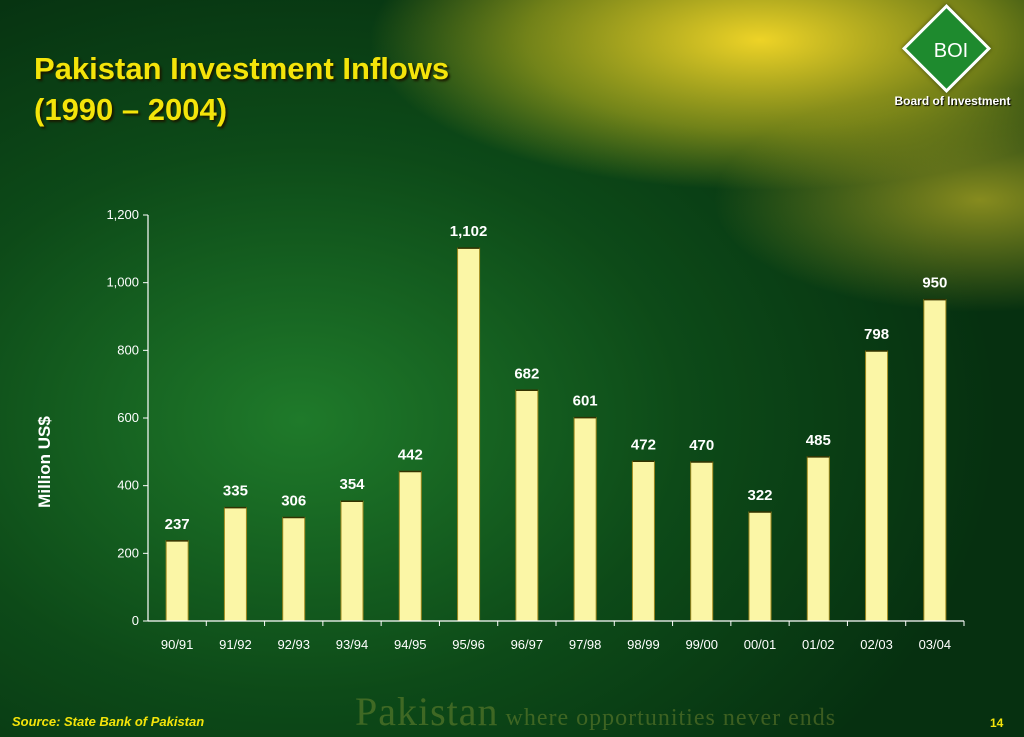 The height and width of the screenshot is (737, 1024). I want to click on y-axis: 0 200 400 600 800 1,000 1,200, so click(127, 417).